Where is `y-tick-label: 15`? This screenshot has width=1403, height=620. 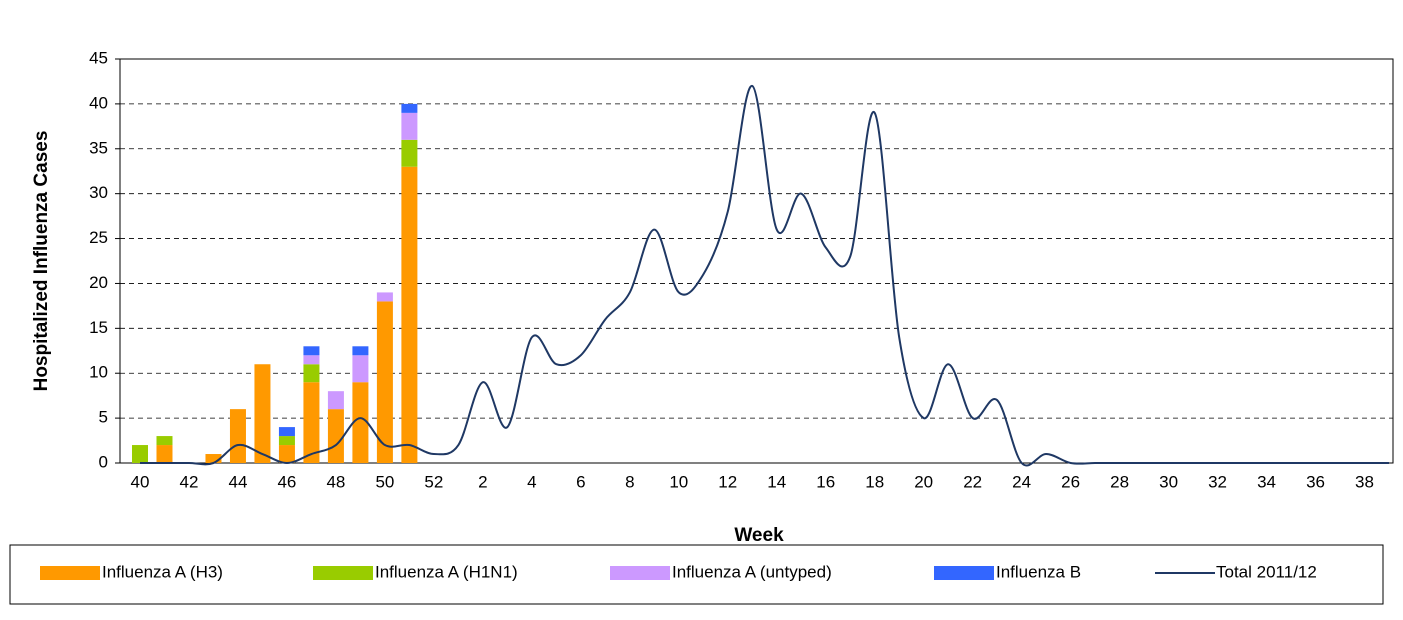 y-tick-label: 15 is located at coordinates (98, 327).